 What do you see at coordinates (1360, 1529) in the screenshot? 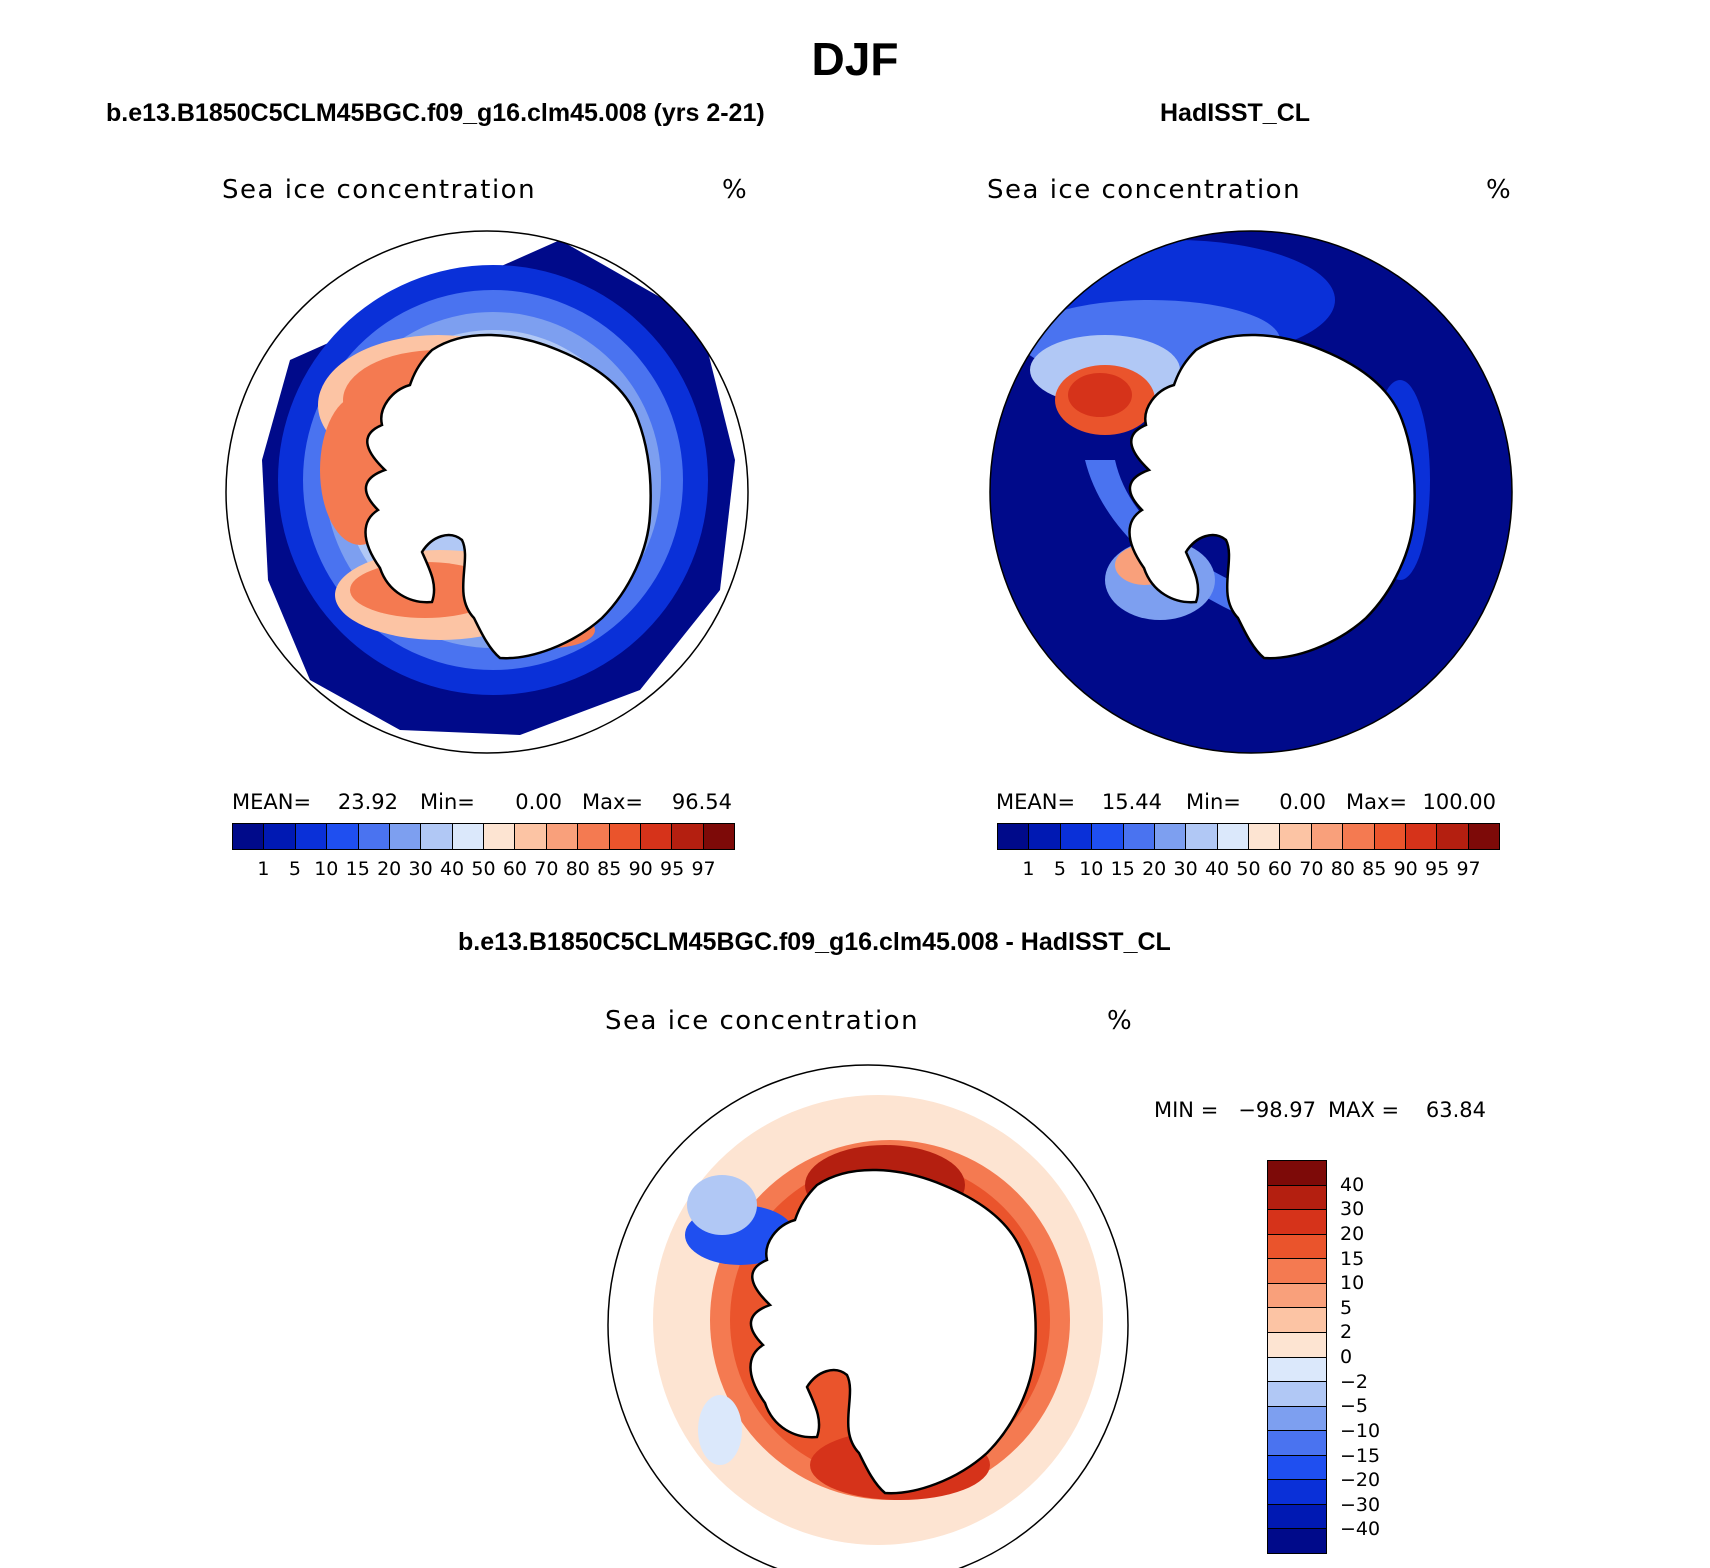
I see `panel-3-colorbar-tick-label: −40` at bounding box center [1360, 1529].